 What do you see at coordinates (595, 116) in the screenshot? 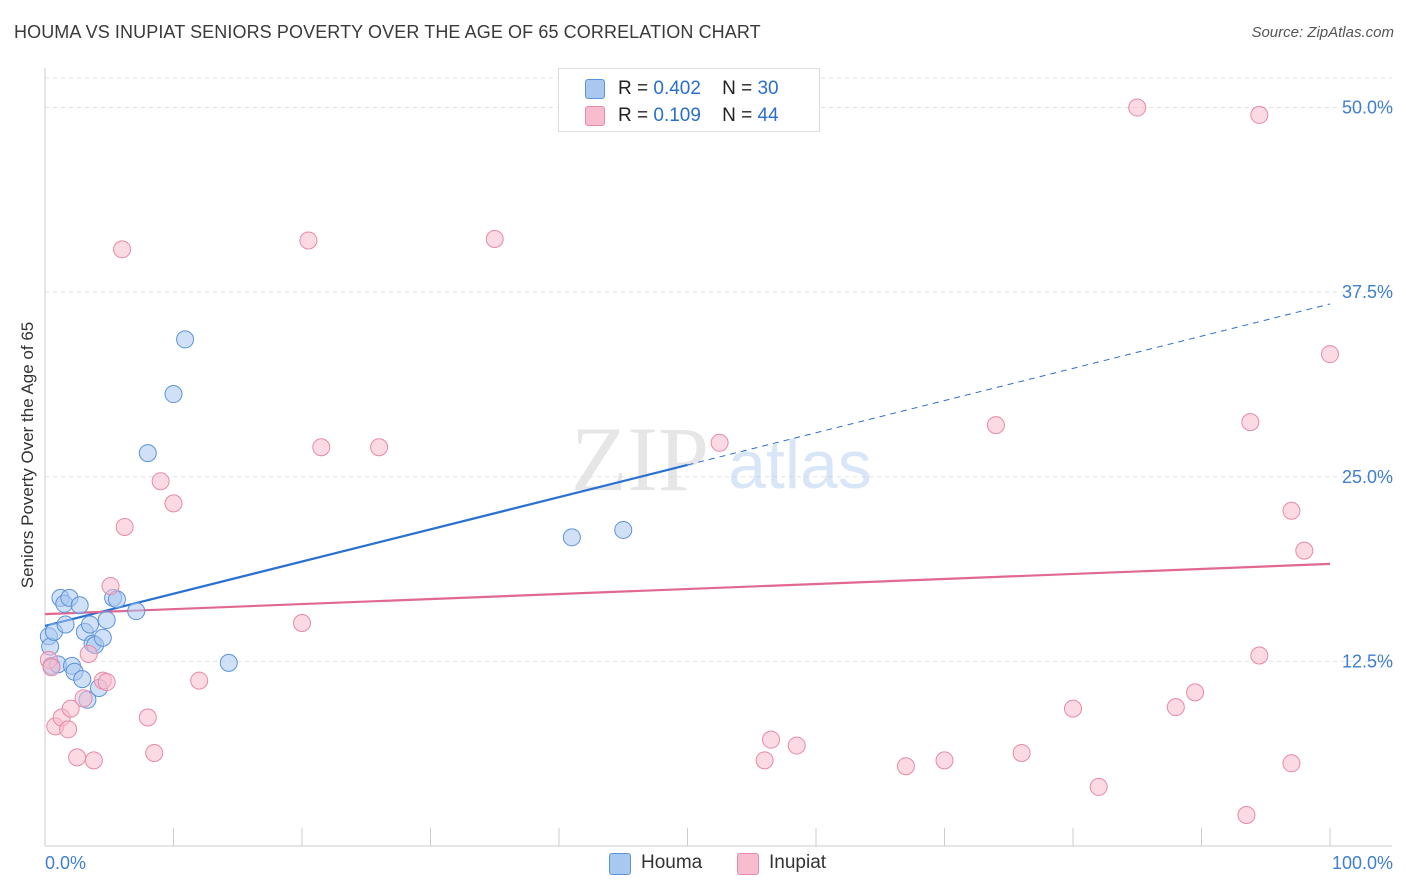
I see `inupiat-swatch` at bounding box center [595, 116].